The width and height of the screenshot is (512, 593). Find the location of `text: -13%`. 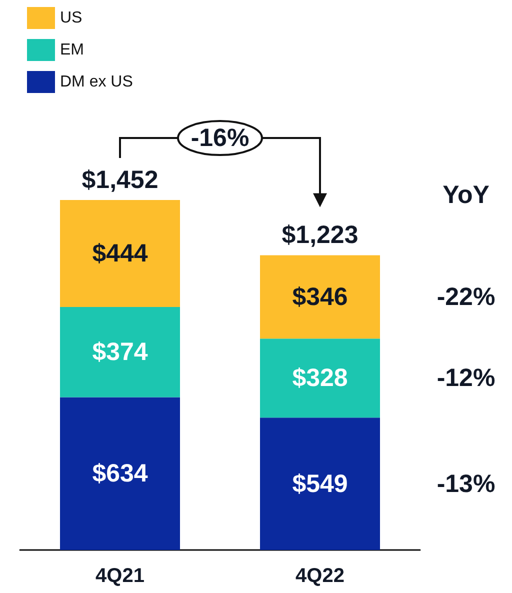

text: -13% is located at coordinates (466, 484).